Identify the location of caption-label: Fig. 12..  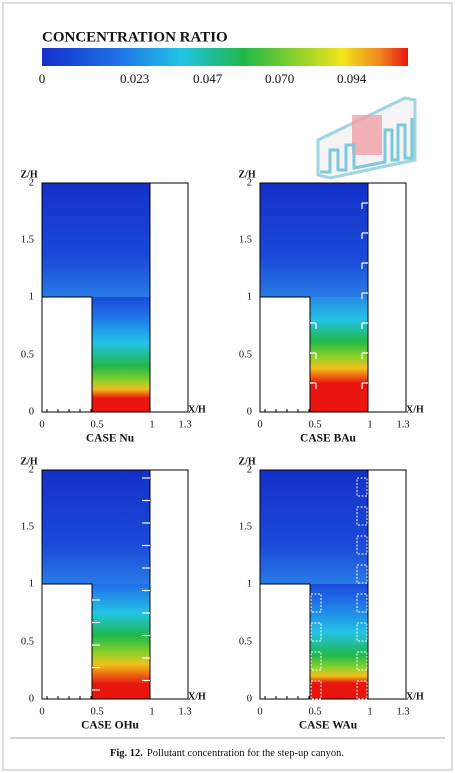
(126, 753).